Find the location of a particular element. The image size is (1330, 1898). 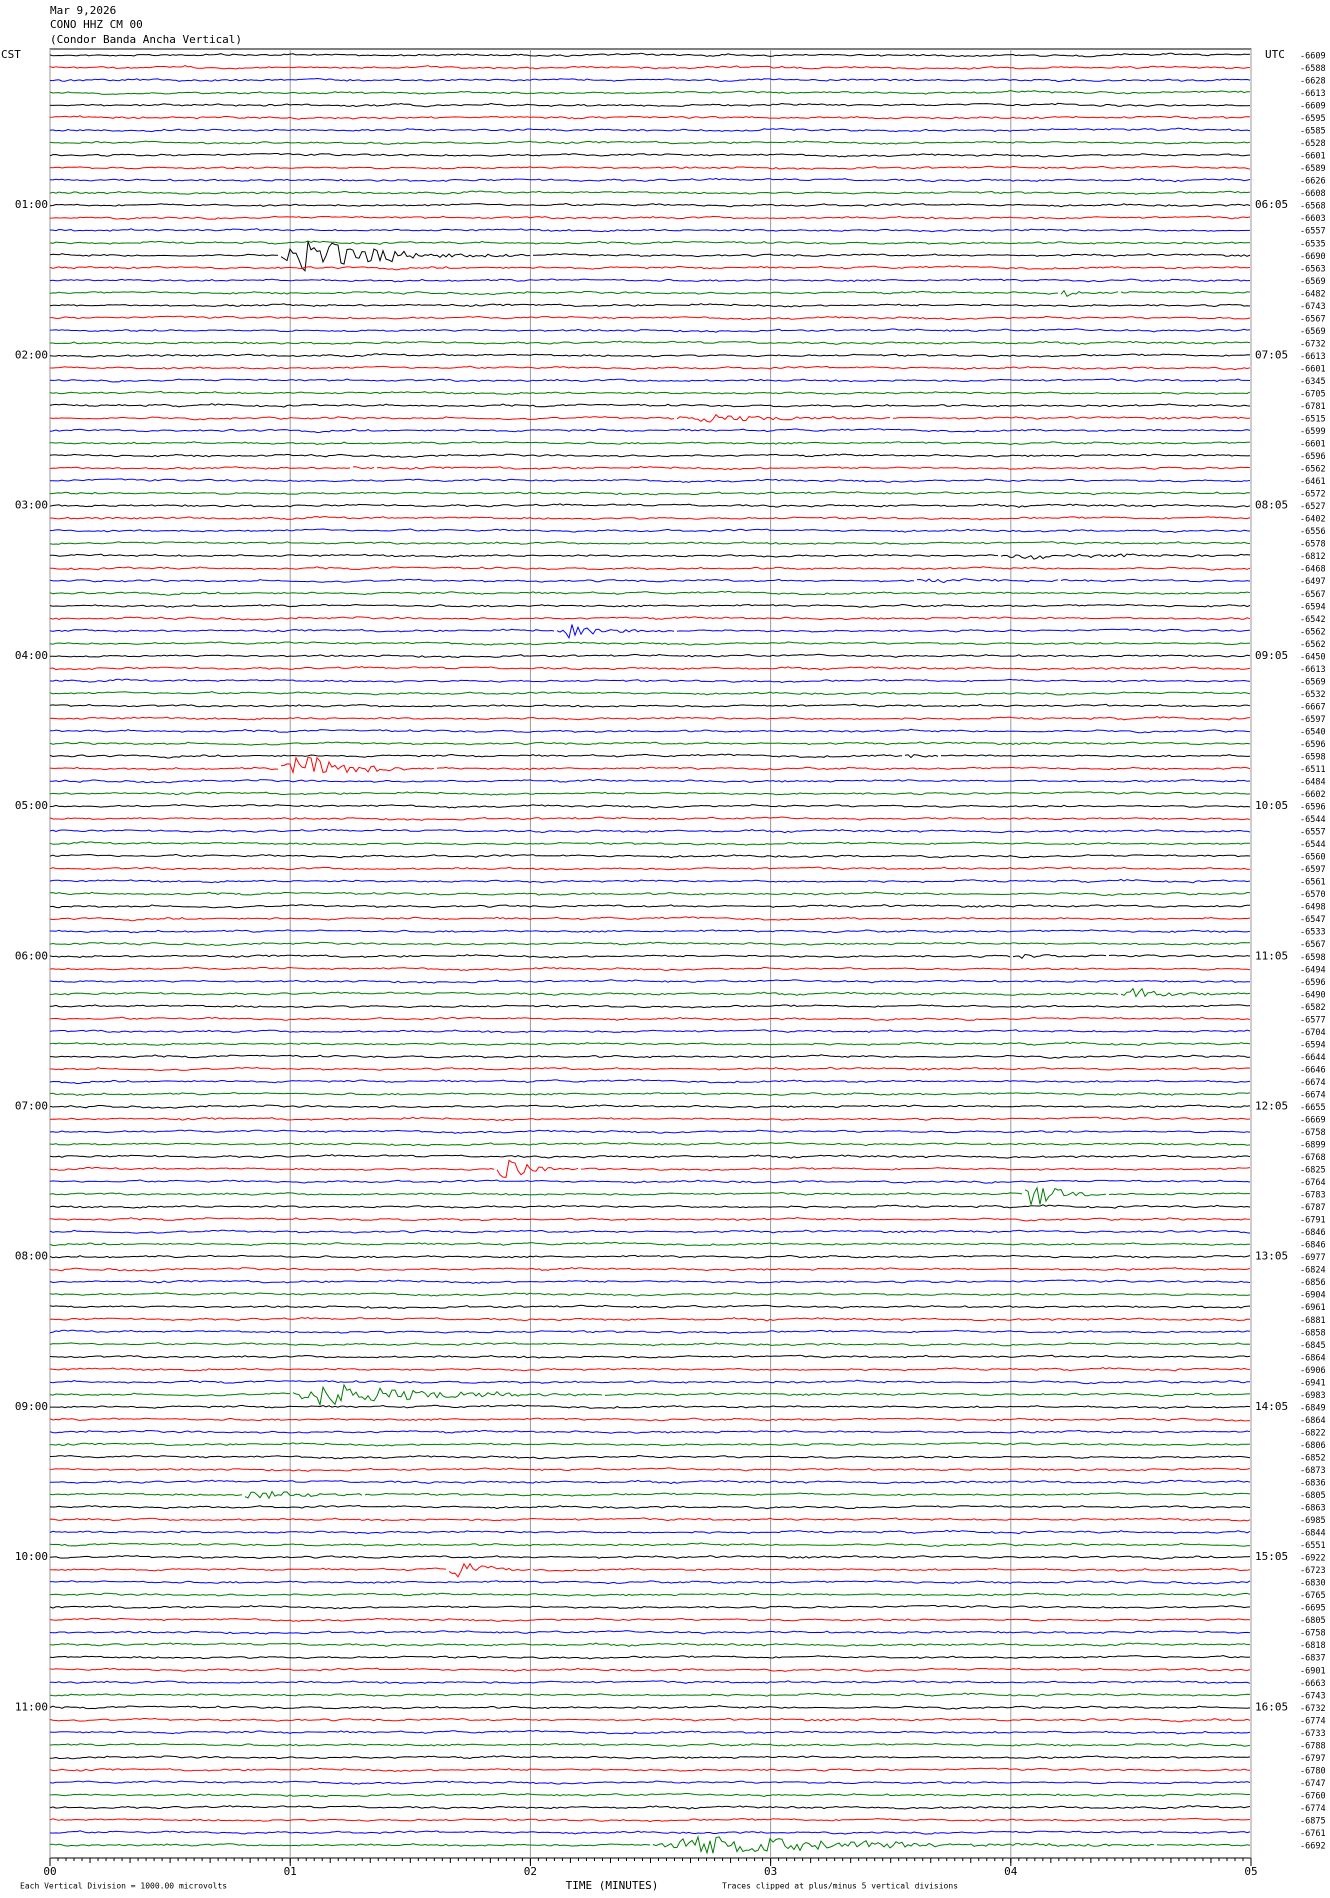

trace-offset: -6561 is located at coordinates (1313, 883).